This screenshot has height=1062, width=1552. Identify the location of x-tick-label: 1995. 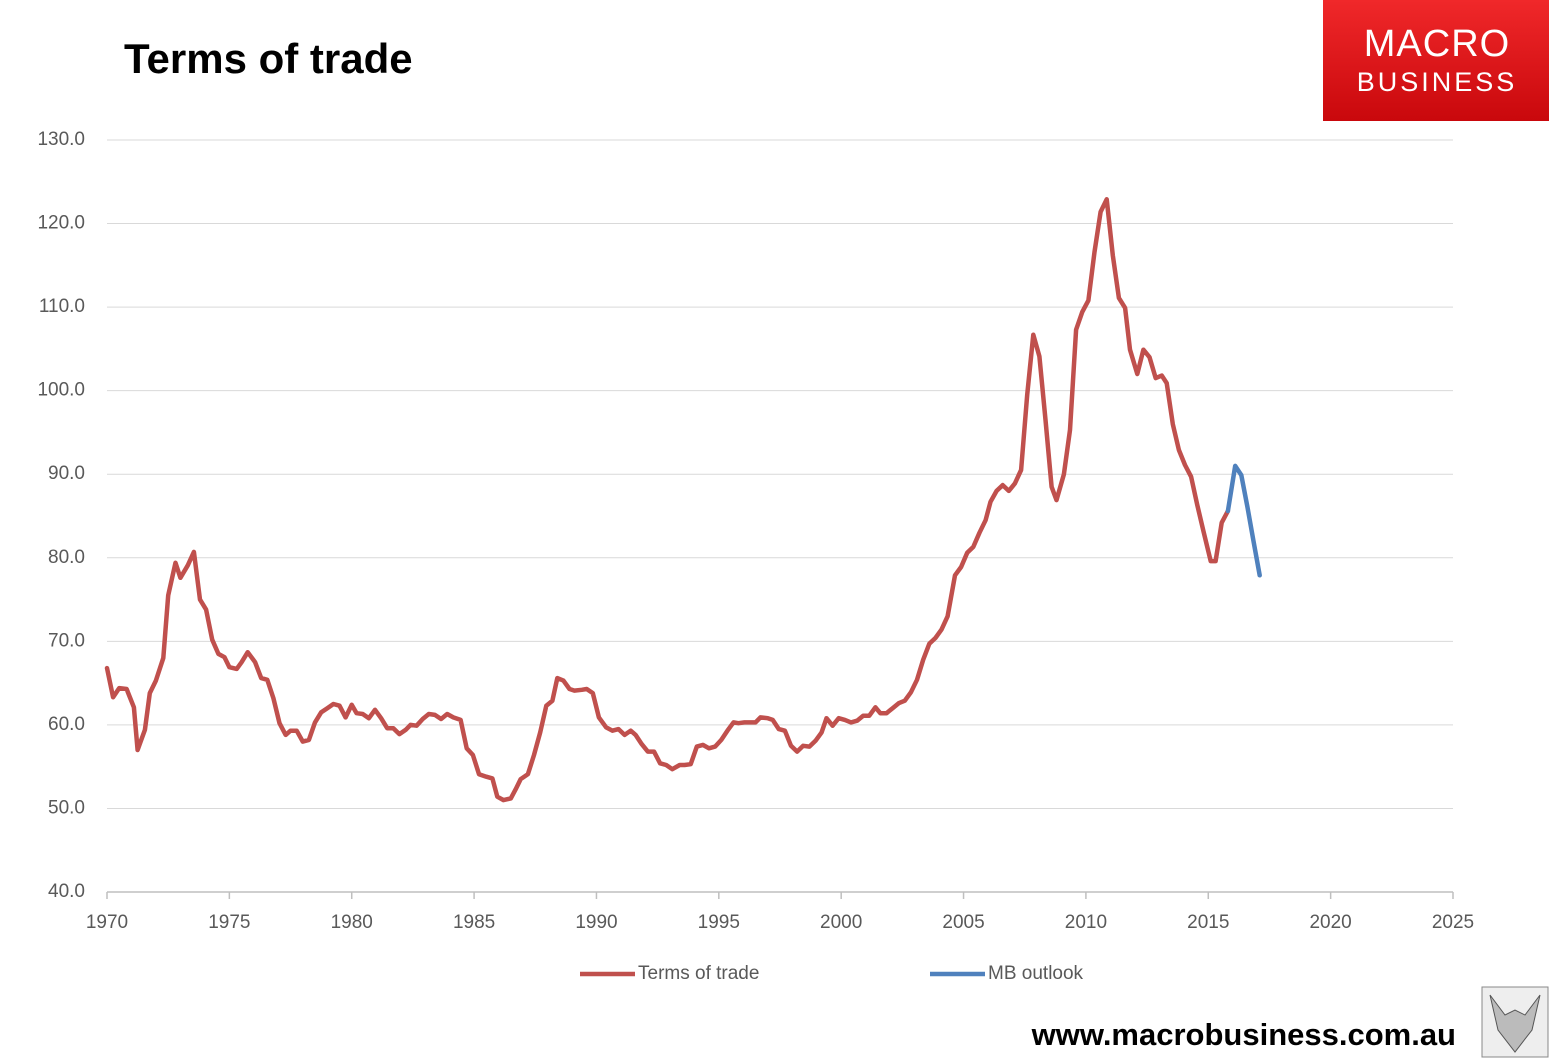
(719, 922).